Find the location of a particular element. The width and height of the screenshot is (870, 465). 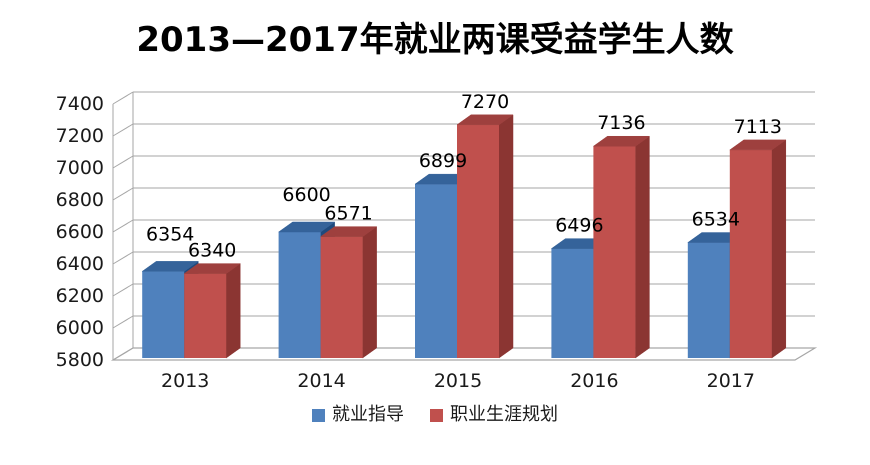

data-label: 6600 is located at coordinates (306, 195).